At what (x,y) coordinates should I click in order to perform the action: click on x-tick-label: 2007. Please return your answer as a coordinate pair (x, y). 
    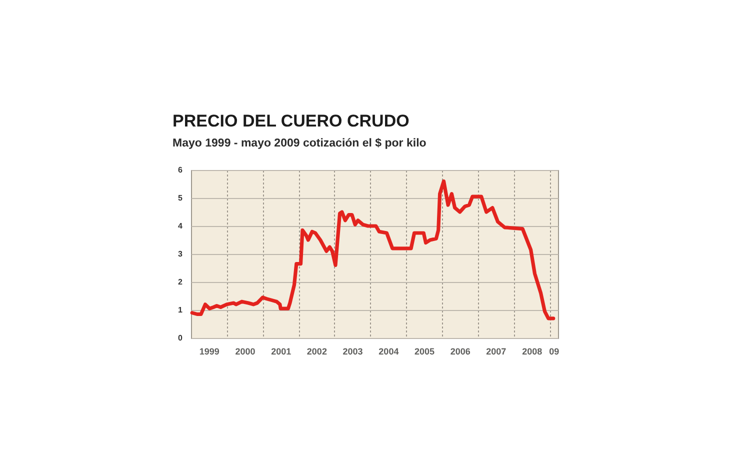
    Looking at the image, I should click on (496, 351).